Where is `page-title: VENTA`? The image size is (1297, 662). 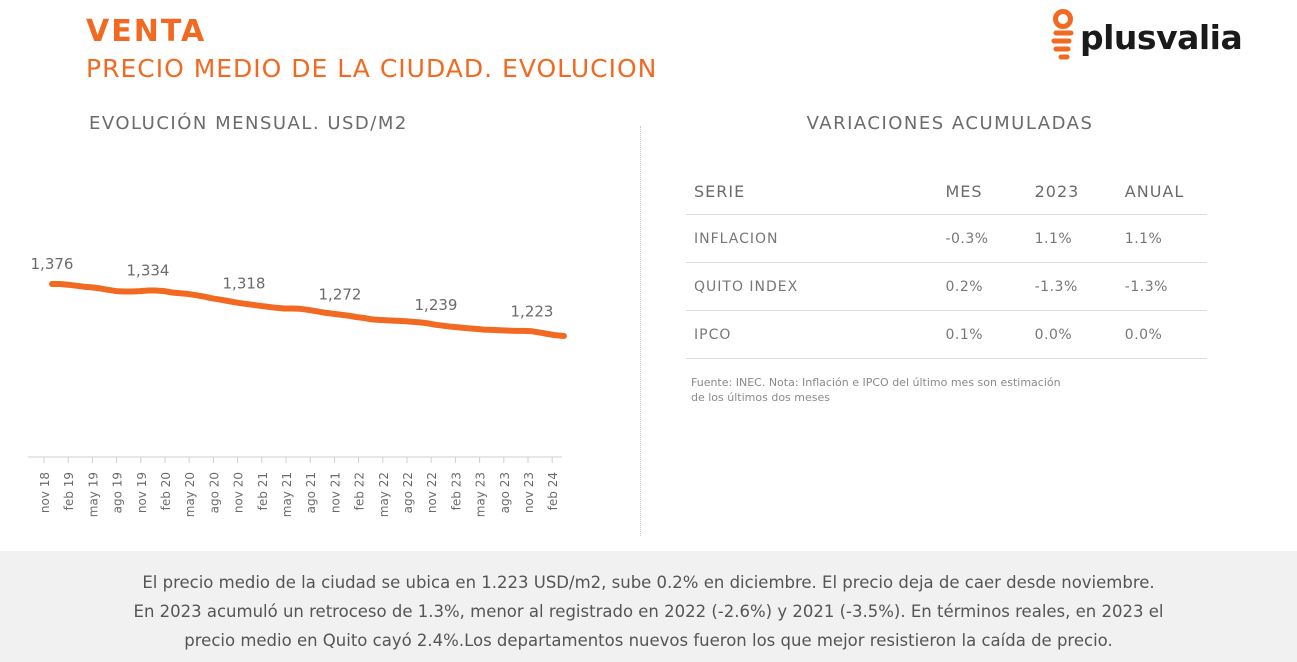
page-title: VENTA is located at coordinates (146, 31).